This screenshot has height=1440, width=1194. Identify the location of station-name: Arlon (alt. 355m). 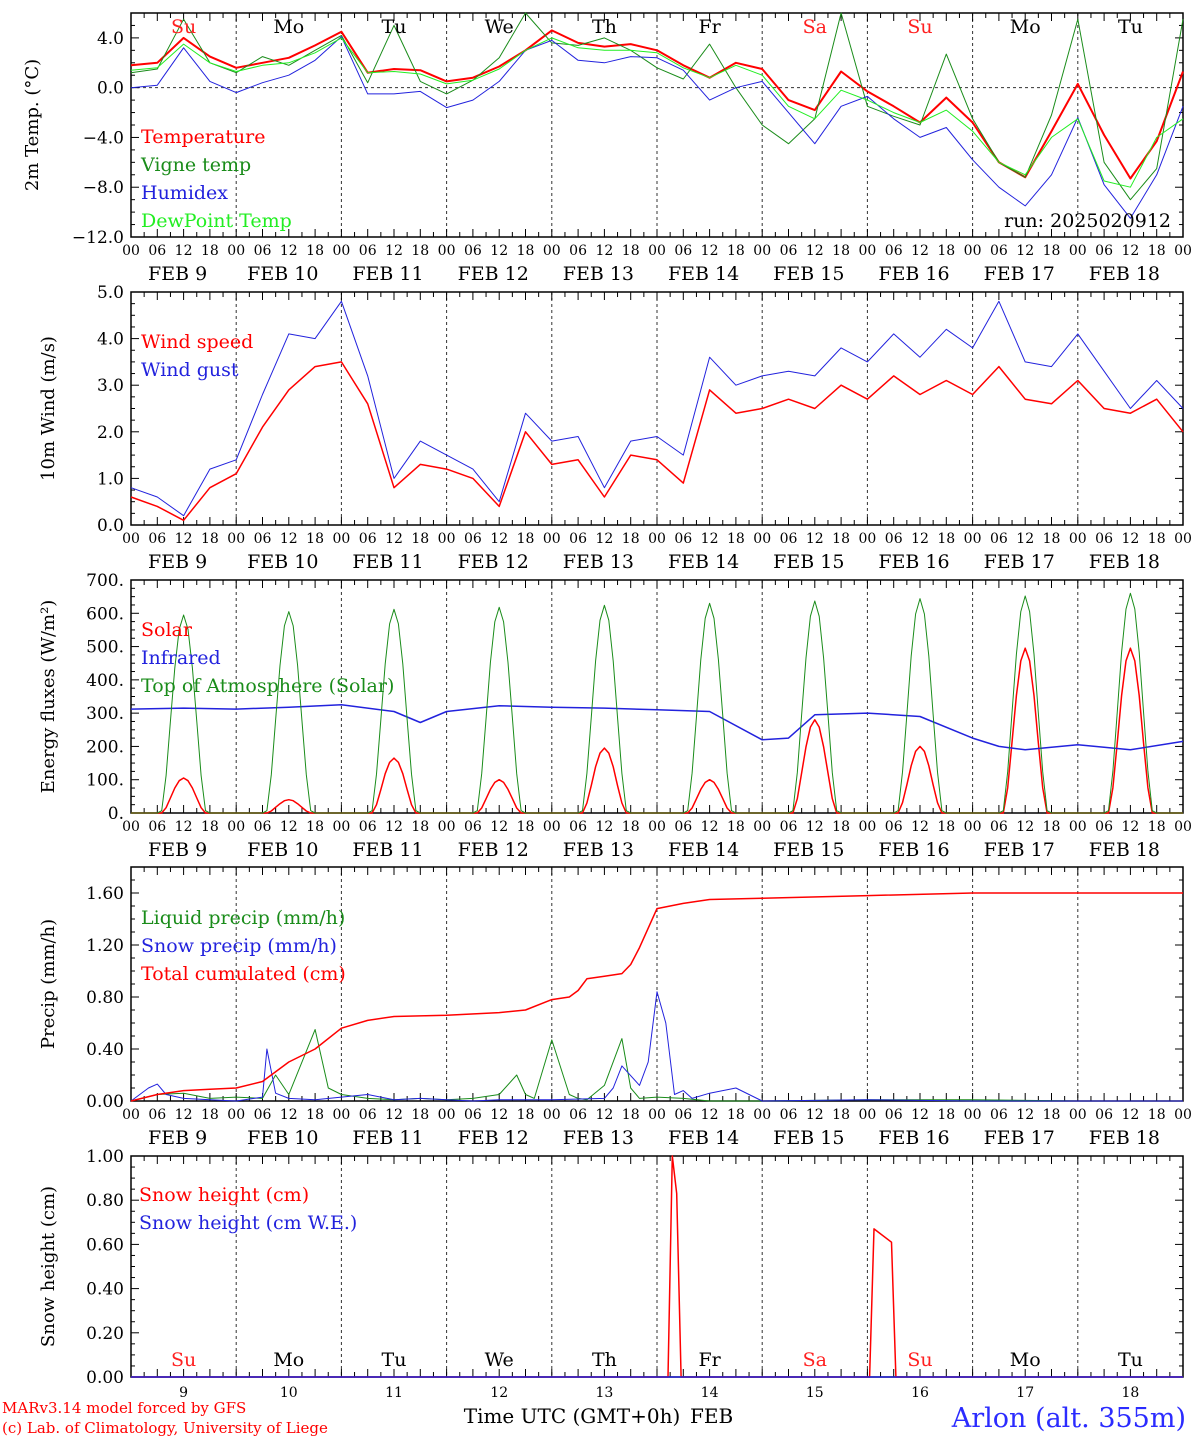
(1068, 1418).